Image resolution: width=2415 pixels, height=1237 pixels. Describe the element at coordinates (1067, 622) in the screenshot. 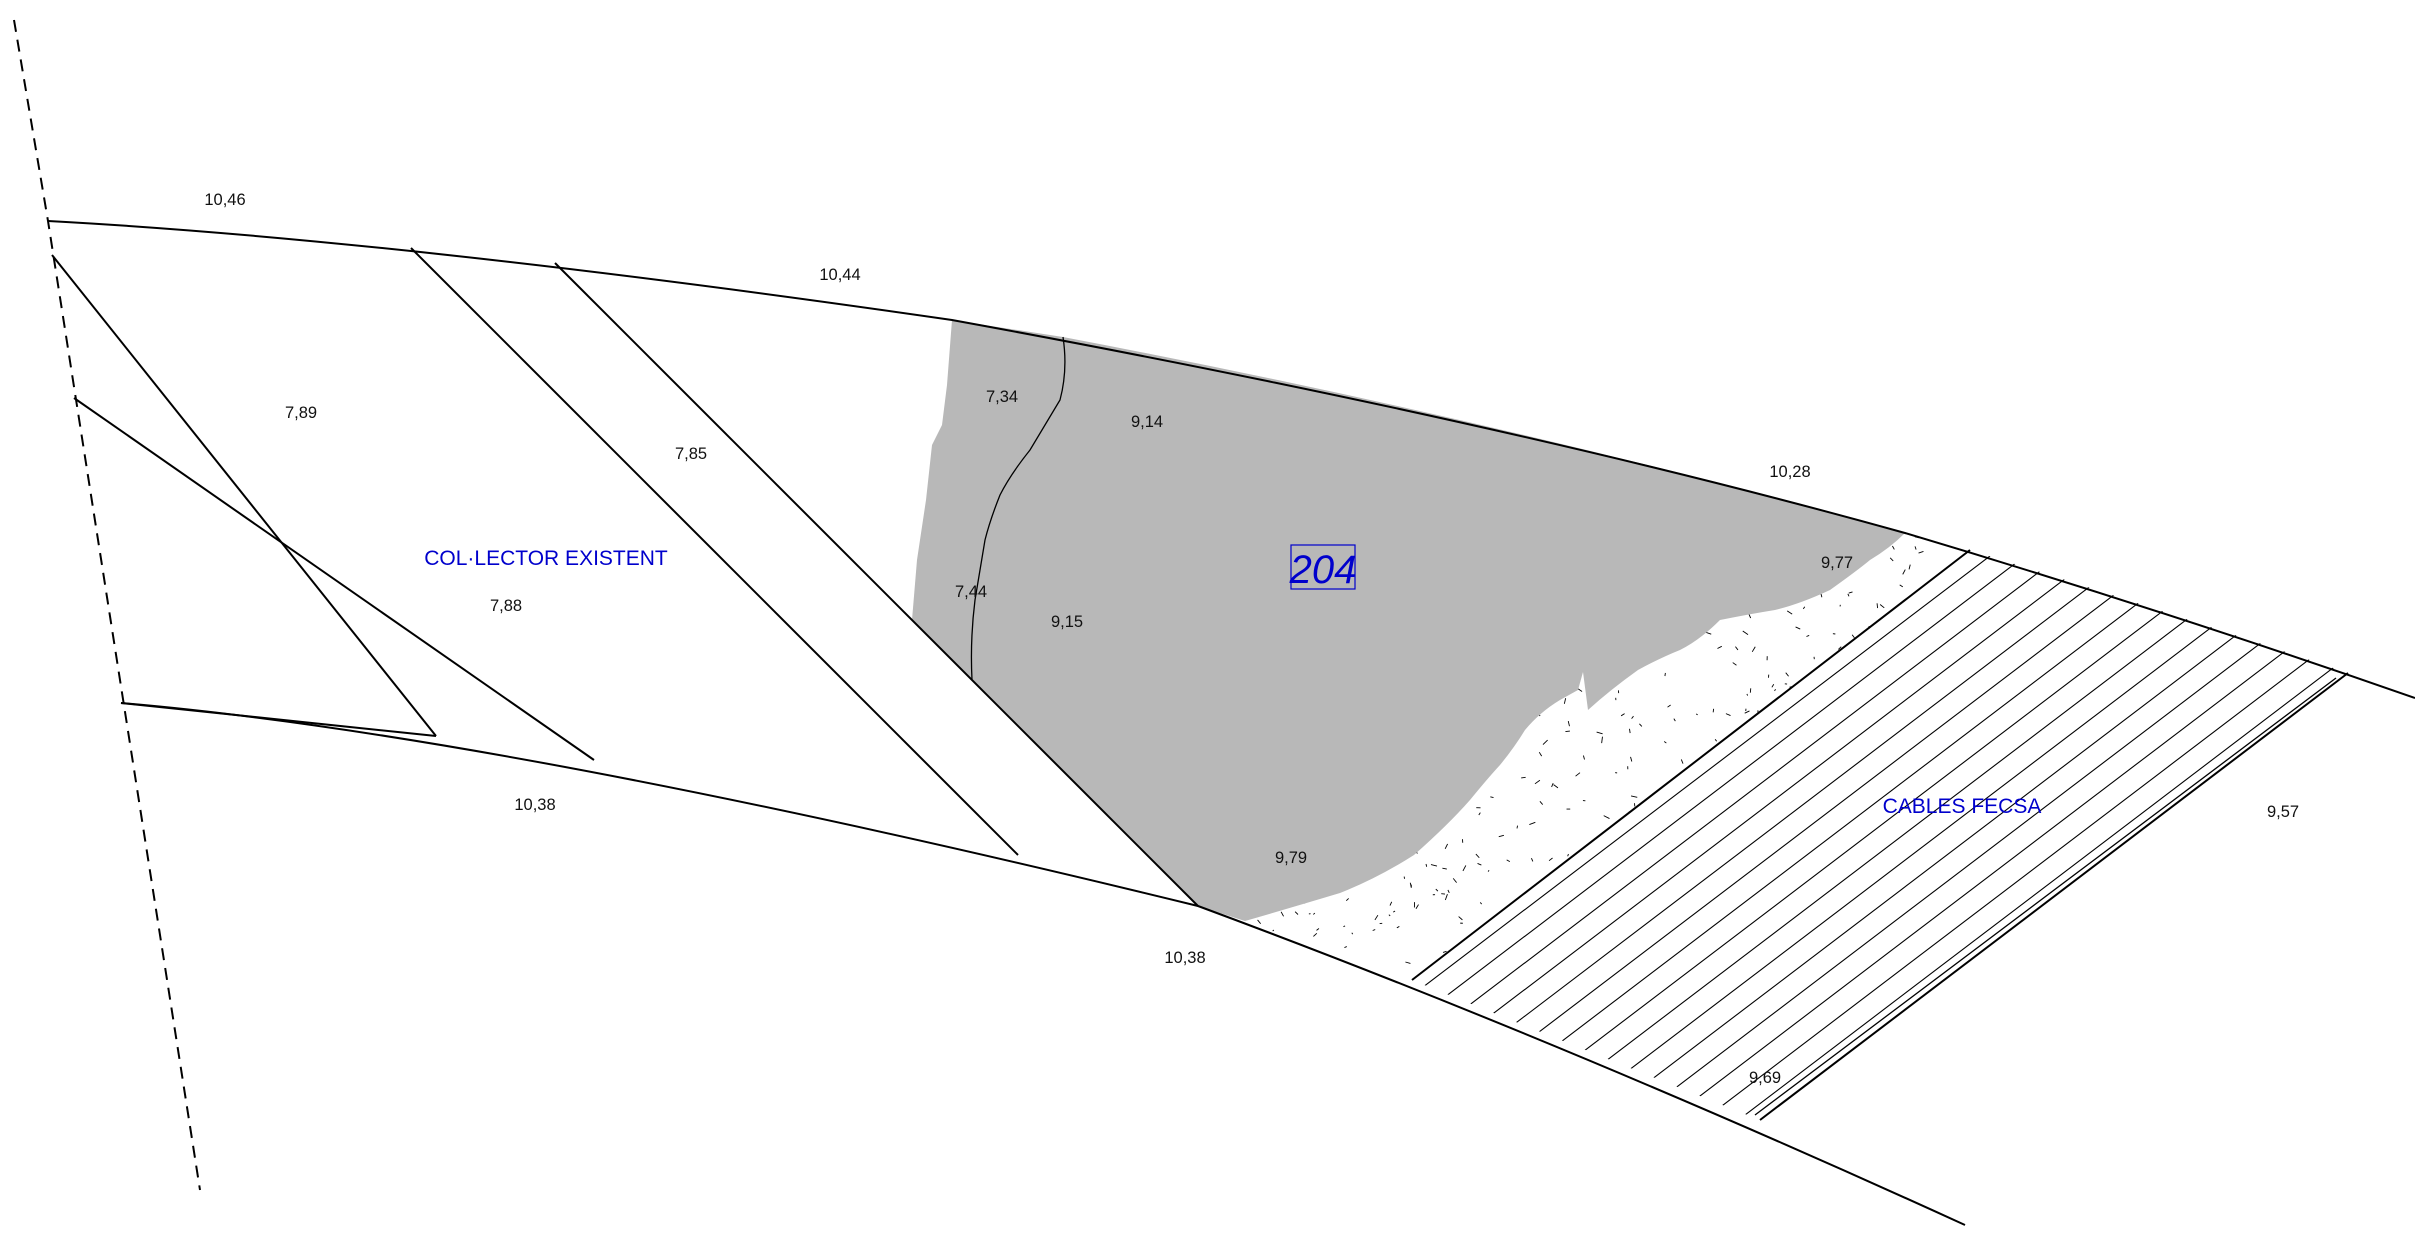

I see `elevation-label: 9,15` at that location.